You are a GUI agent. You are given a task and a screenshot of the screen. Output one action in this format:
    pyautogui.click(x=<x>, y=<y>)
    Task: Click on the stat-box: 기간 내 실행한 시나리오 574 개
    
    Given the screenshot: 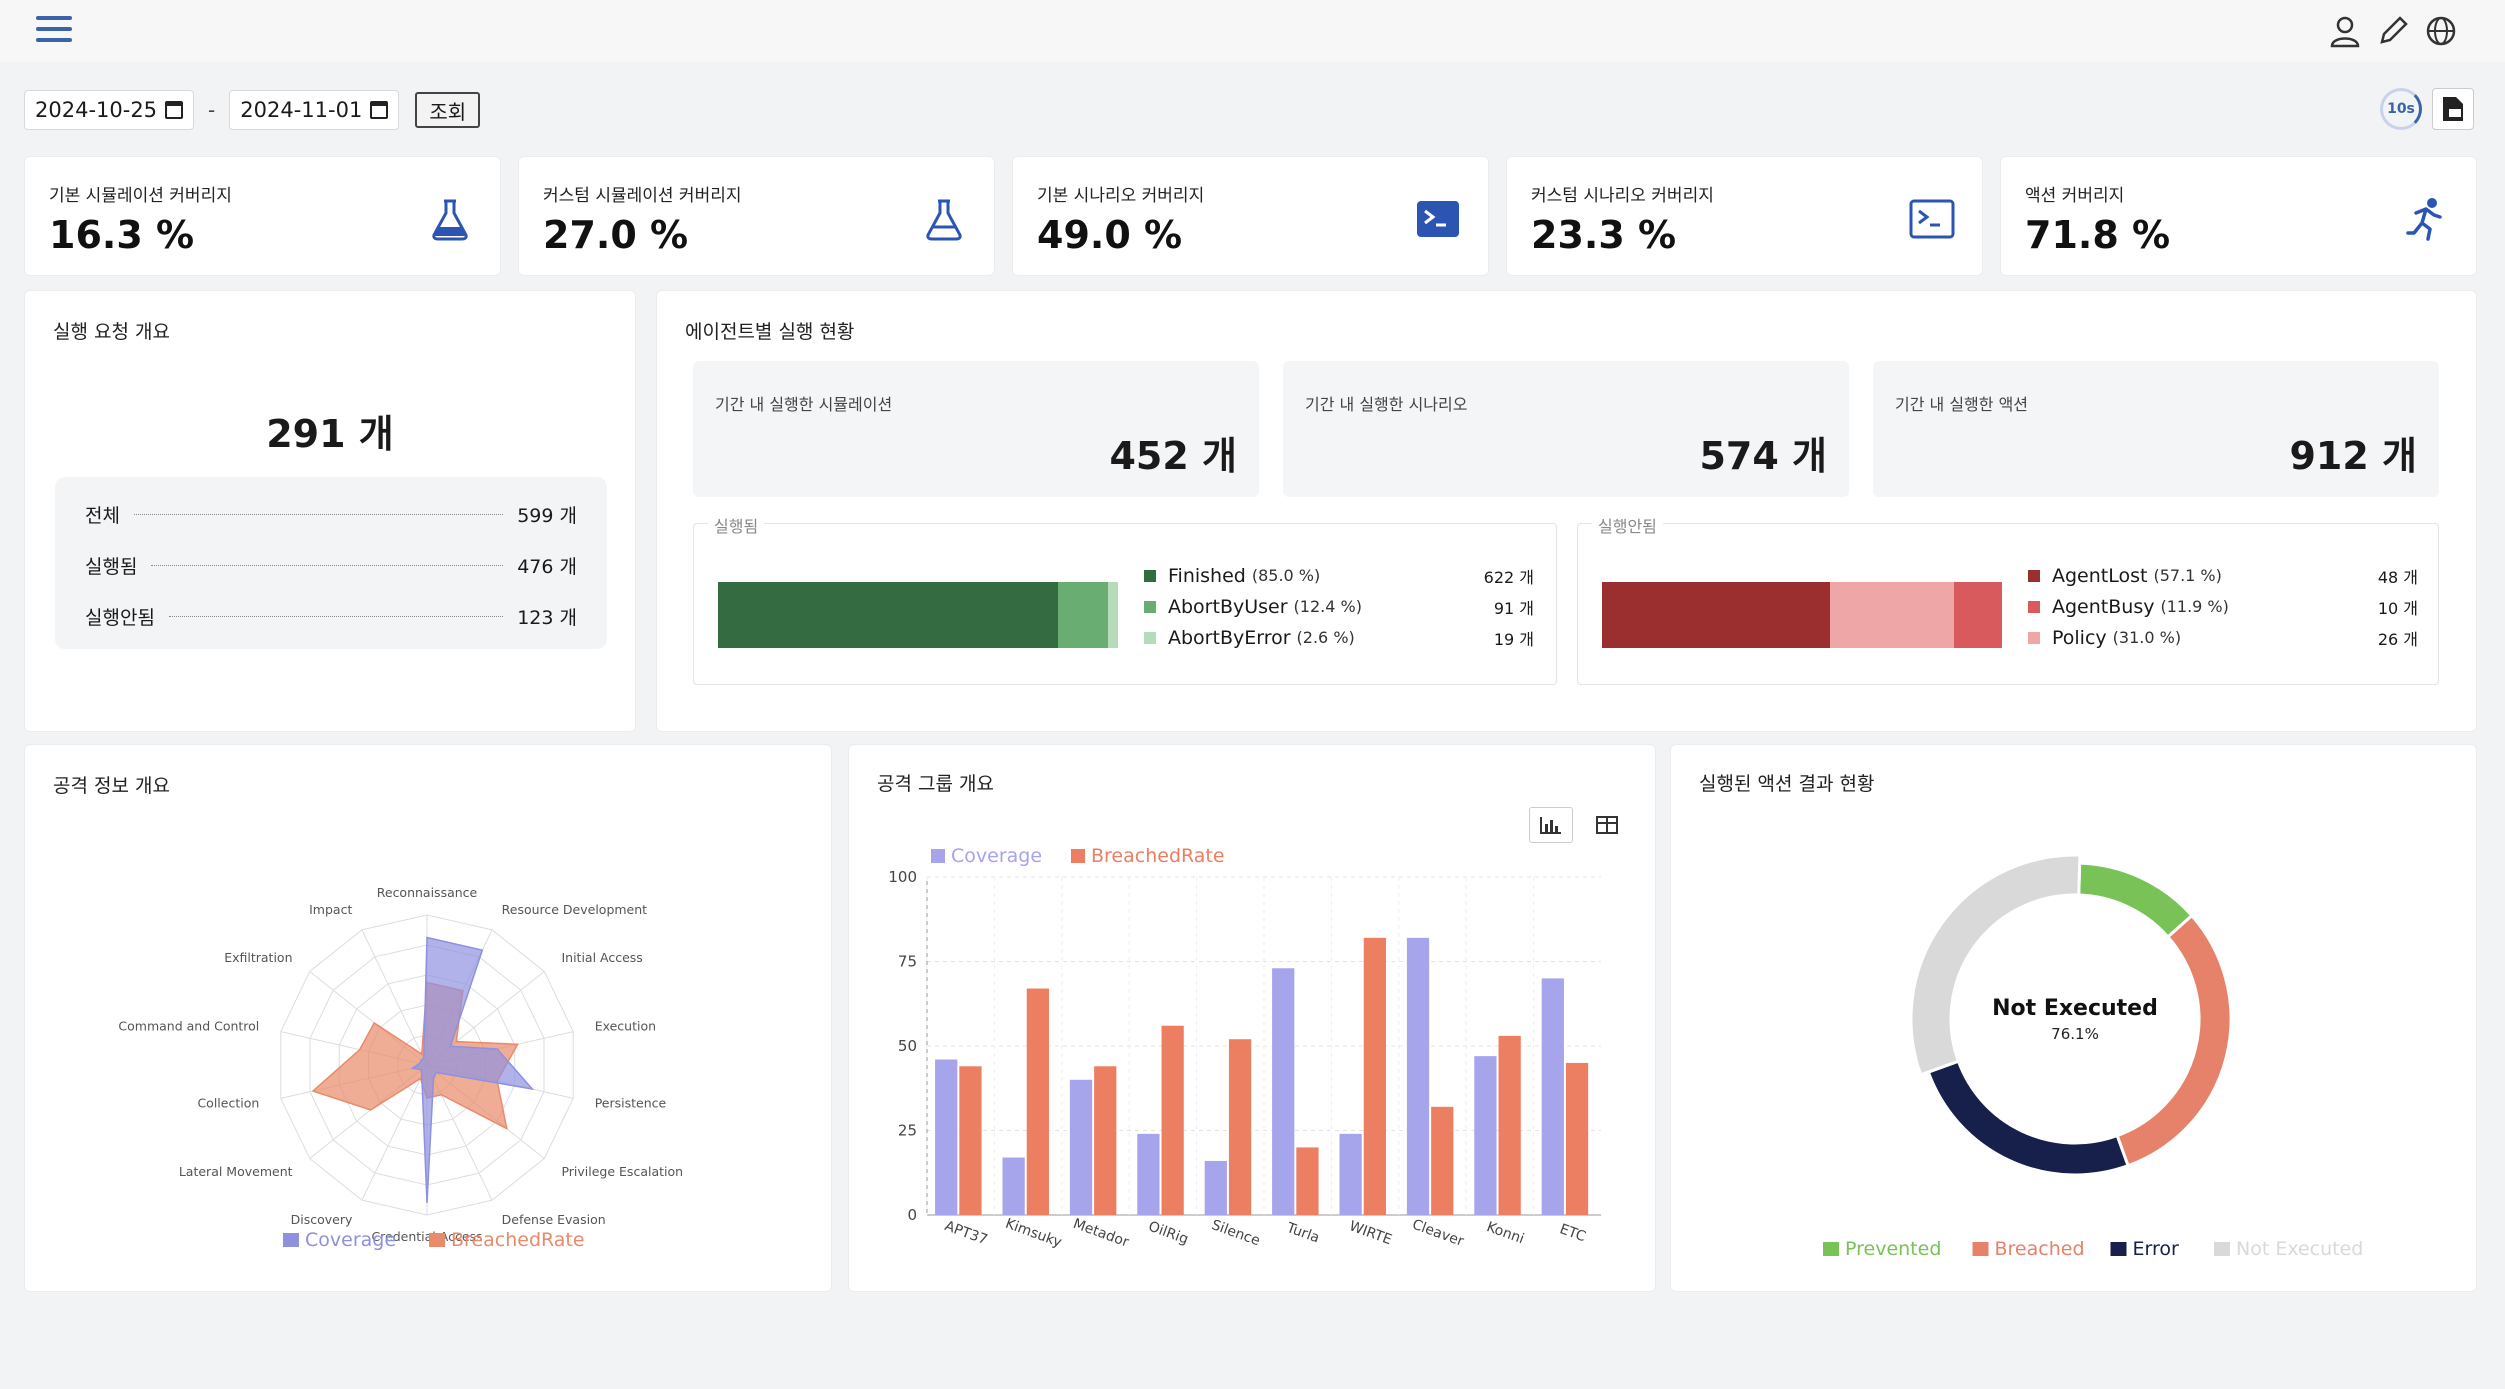 What is the action you would take?
    pyautogui.click(x=1566, y=429)
    